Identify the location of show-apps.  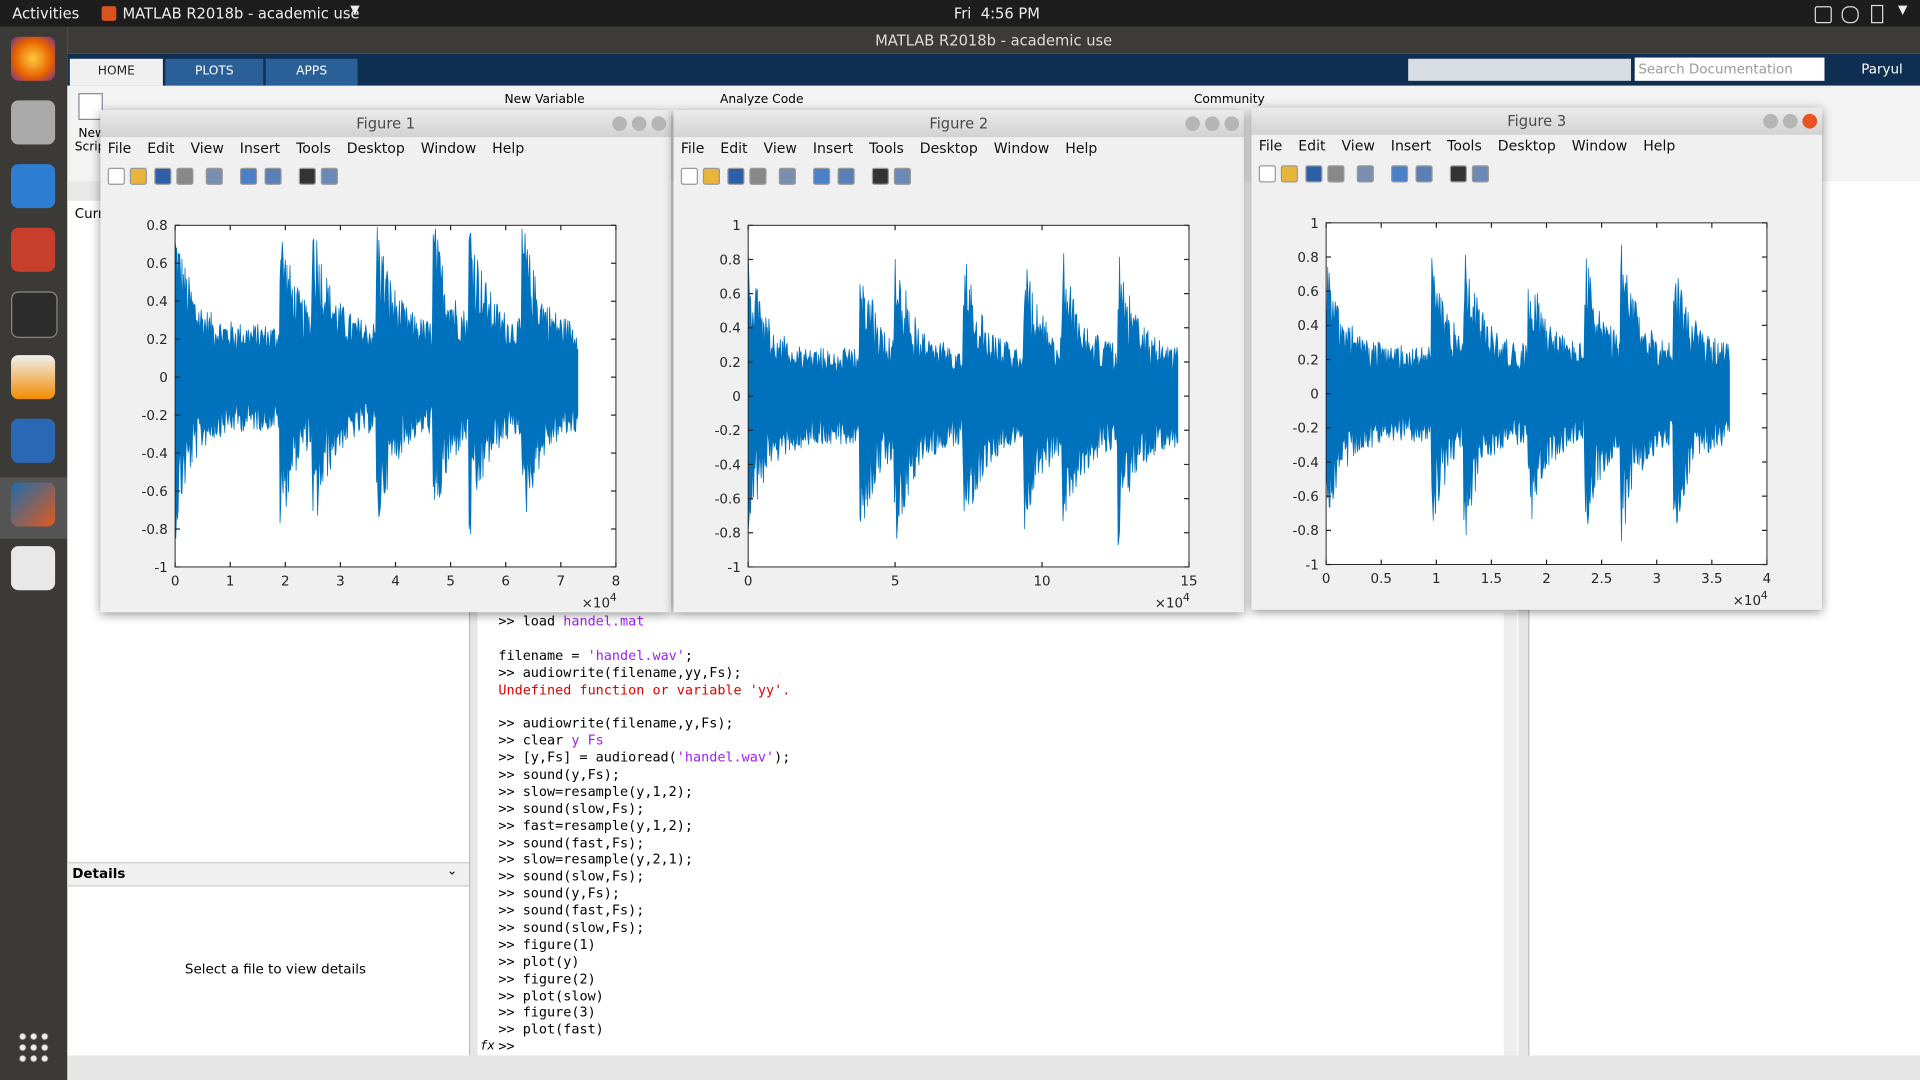
(33, 1047).